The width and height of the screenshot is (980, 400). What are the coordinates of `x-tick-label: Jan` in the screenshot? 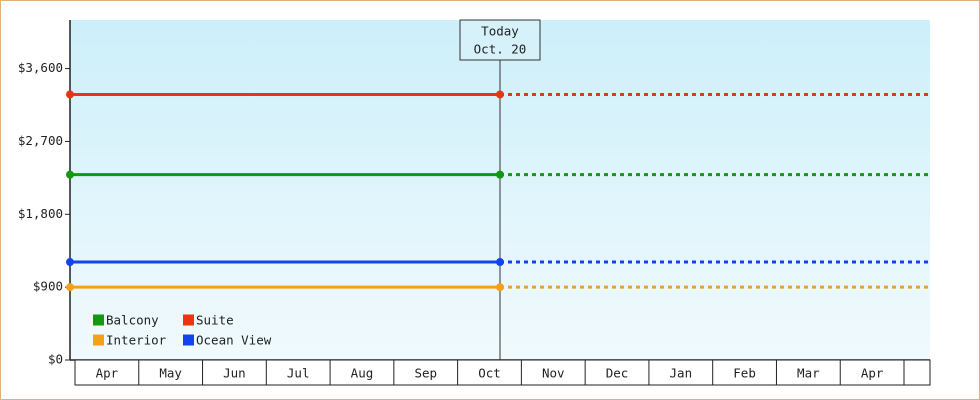 It's located at (681, 373).